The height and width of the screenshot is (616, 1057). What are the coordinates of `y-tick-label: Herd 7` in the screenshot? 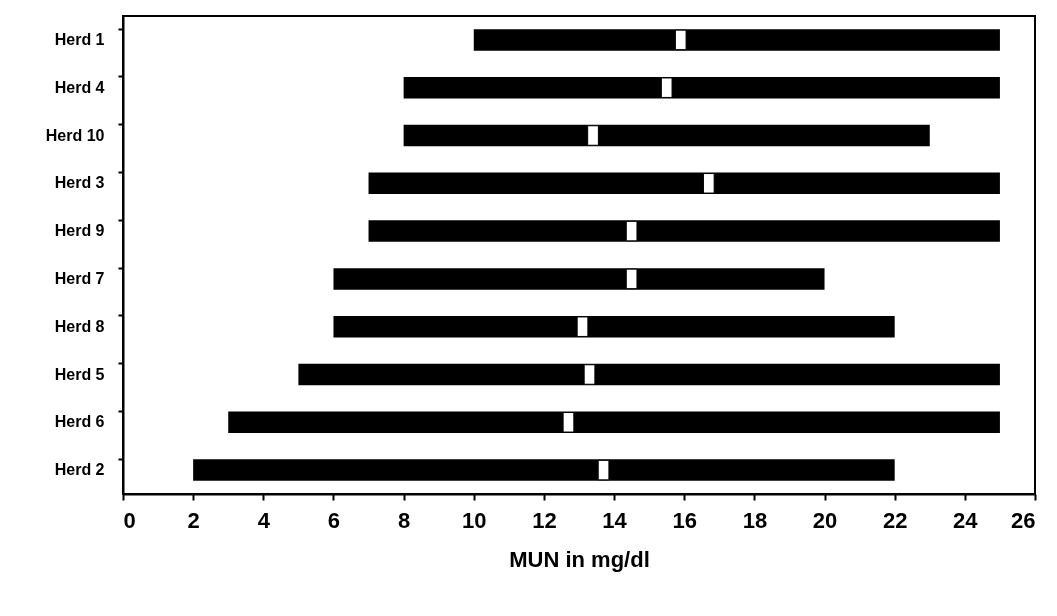 It's located at (79, 278).